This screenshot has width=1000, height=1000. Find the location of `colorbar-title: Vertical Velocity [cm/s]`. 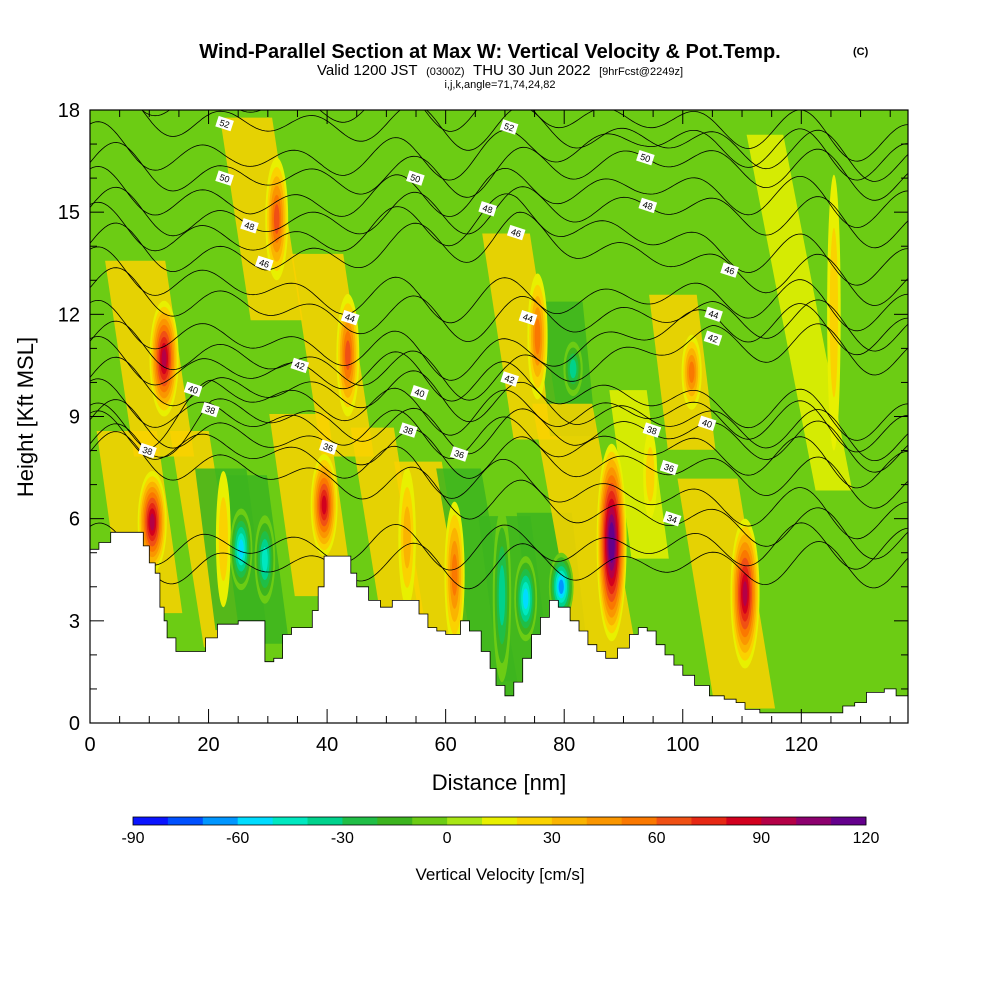

colorbar-title: Vertical Velocity [cm/s] is located at coordinates (499, 874).